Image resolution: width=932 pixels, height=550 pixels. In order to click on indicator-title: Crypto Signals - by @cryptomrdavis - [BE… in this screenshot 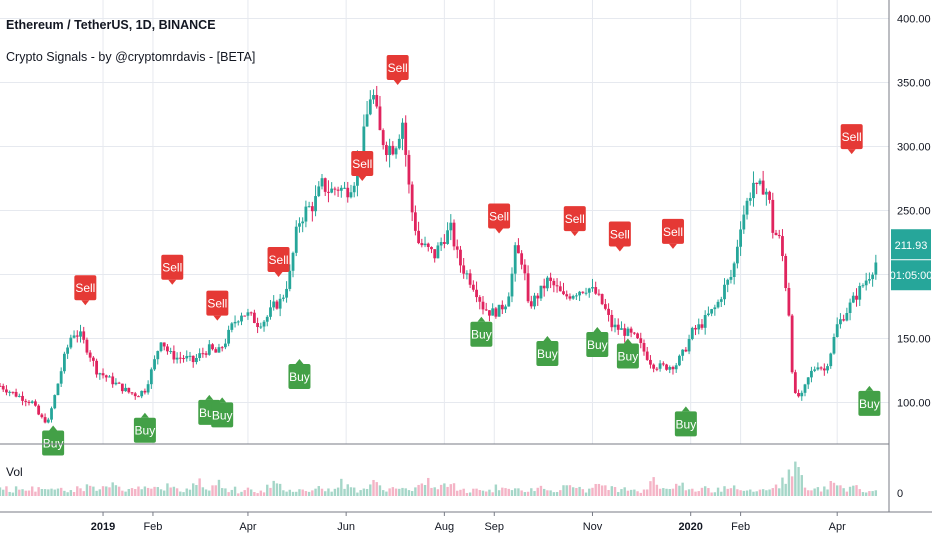, I will do `click(131, 57)`.